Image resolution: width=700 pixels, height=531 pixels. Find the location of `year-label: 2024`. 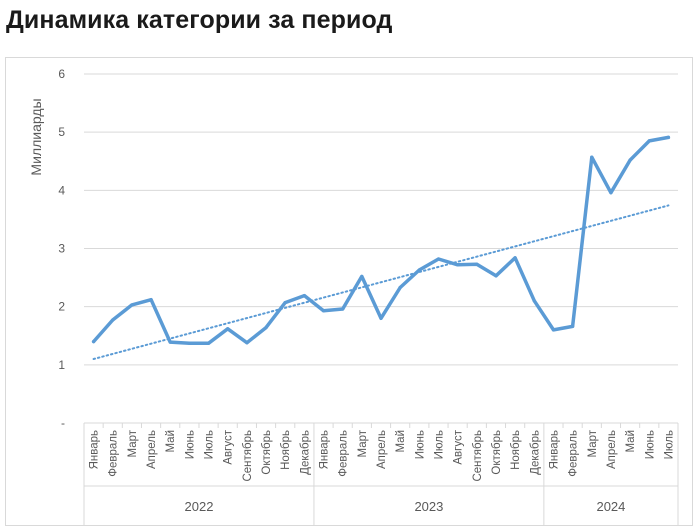

year-label: 2024 is located at coordinates (610, 506).